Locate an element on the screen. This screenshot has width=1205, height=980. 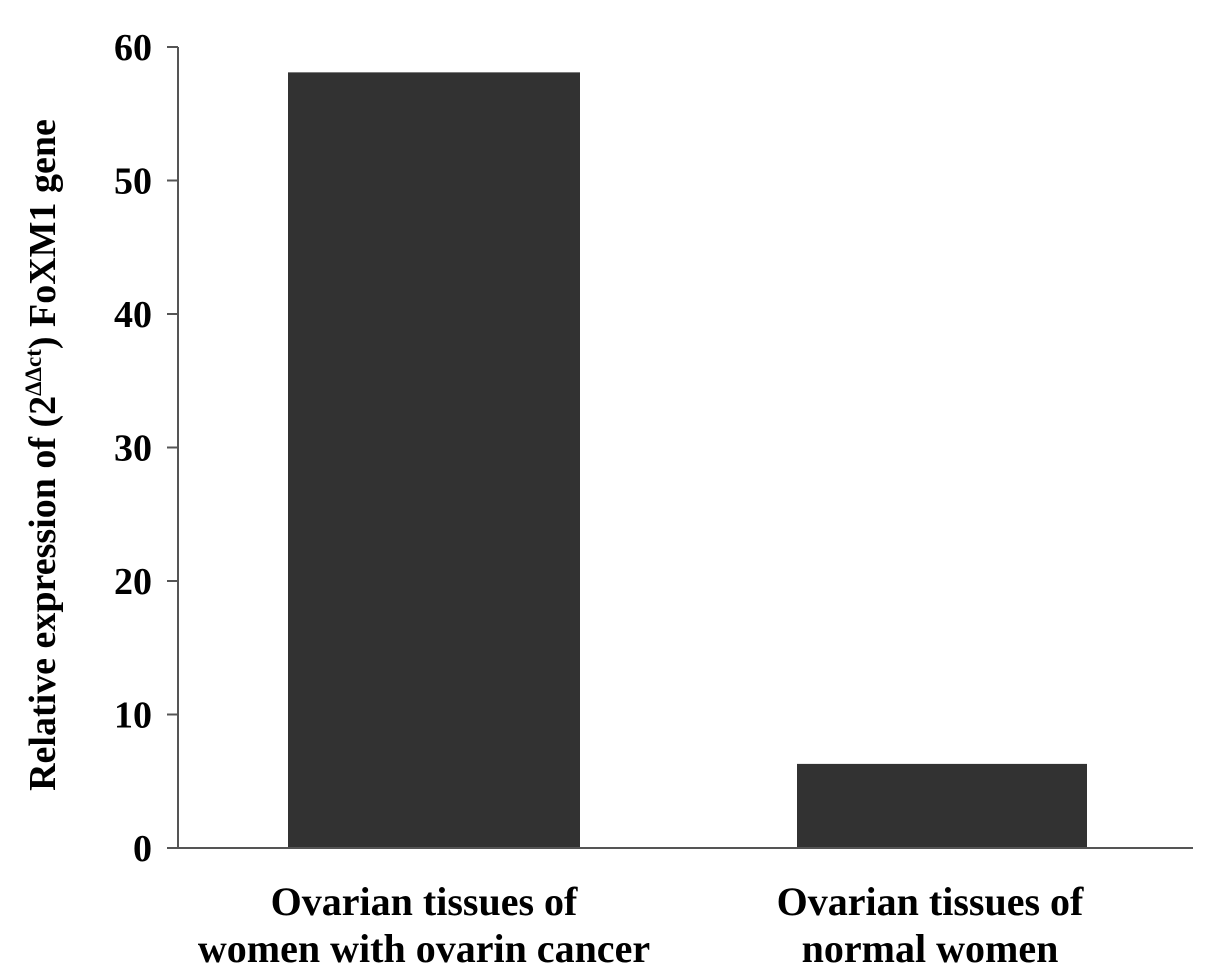
bar is located at coordinates (942, 805).